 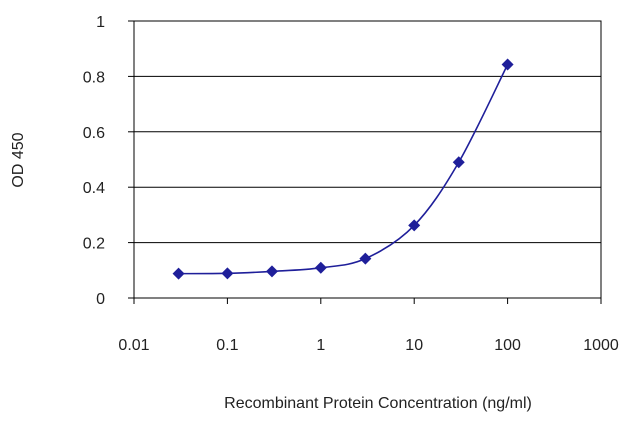 What do you see at coordinates (94, 77) in the screenshot?
I see `y-tick-label: 0.8` at bounding box center [94, 77].